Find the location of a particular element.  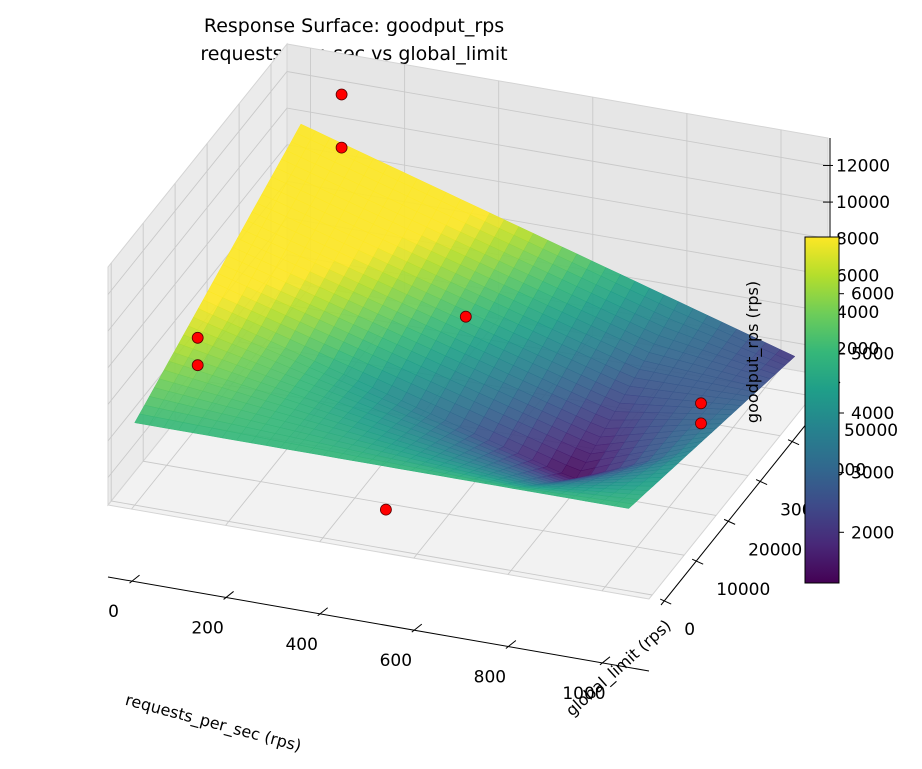

surface-cell is located at coordinates (624, 505).